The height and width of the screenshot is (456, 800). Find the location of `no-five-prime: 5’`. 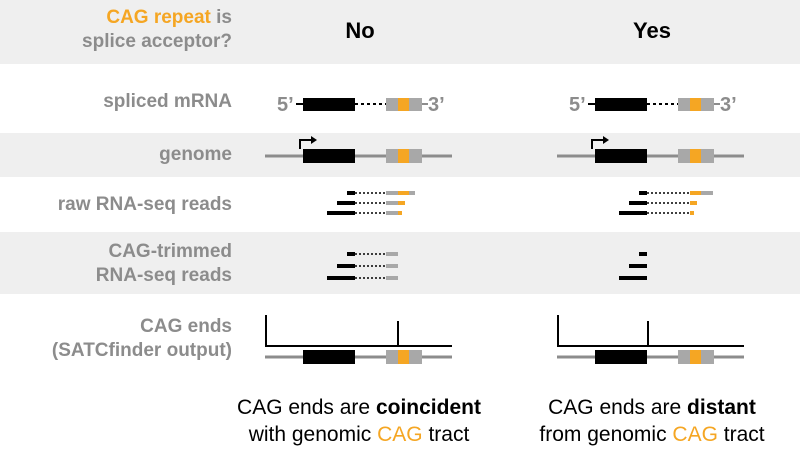

no-five-prime: 5’ is located at coordinates (285, 105).